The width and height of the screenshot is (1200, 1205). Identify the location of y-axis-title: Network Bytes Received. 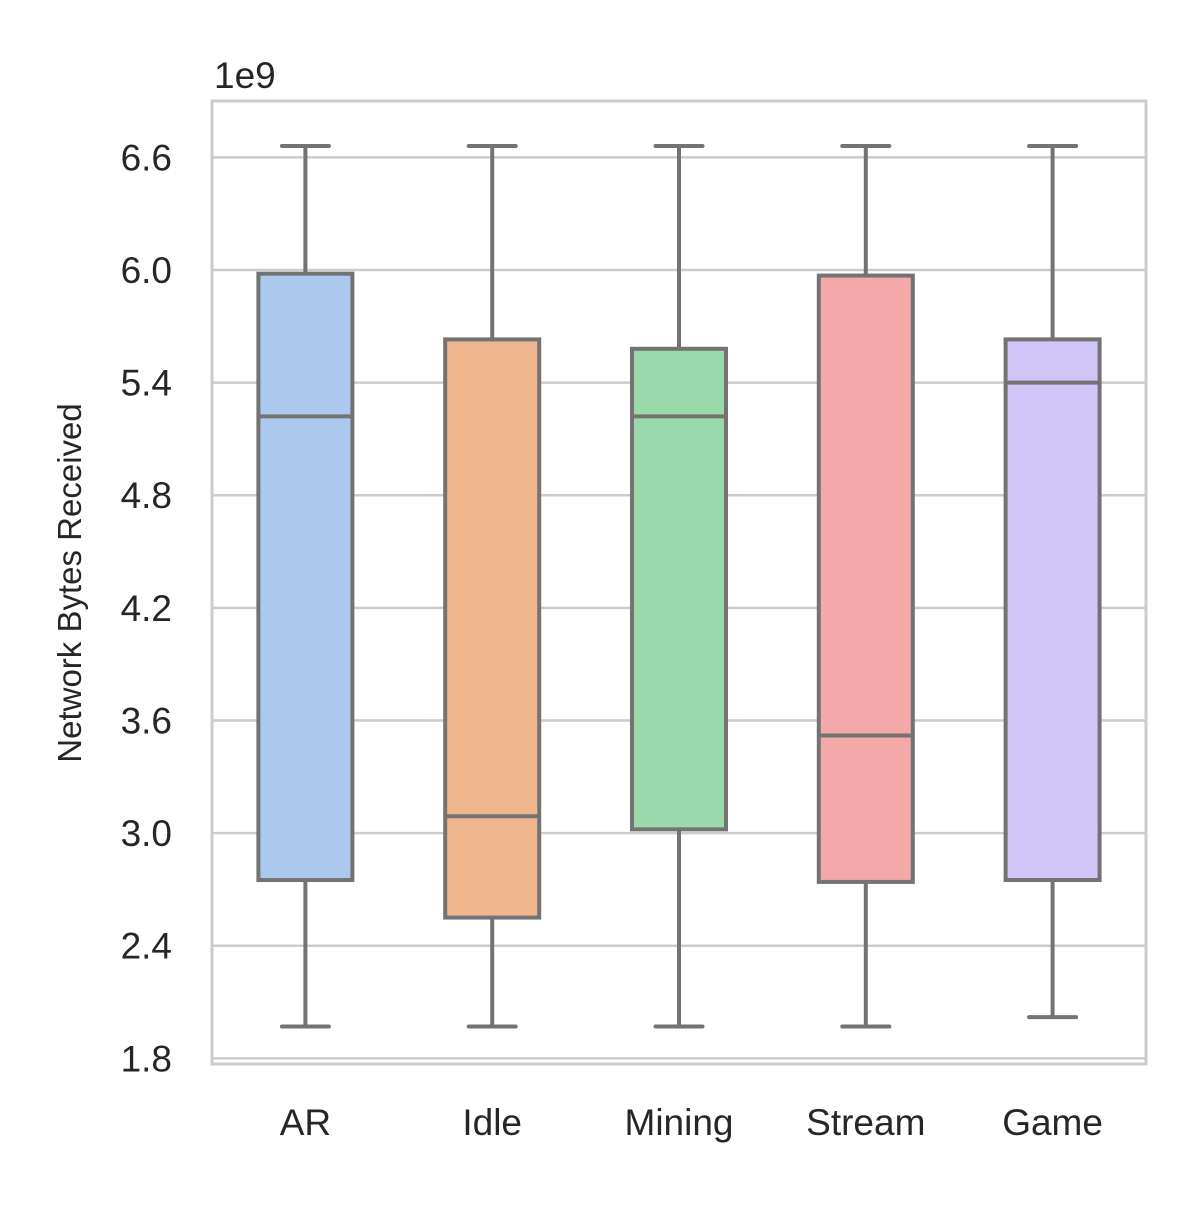
(69, 582).